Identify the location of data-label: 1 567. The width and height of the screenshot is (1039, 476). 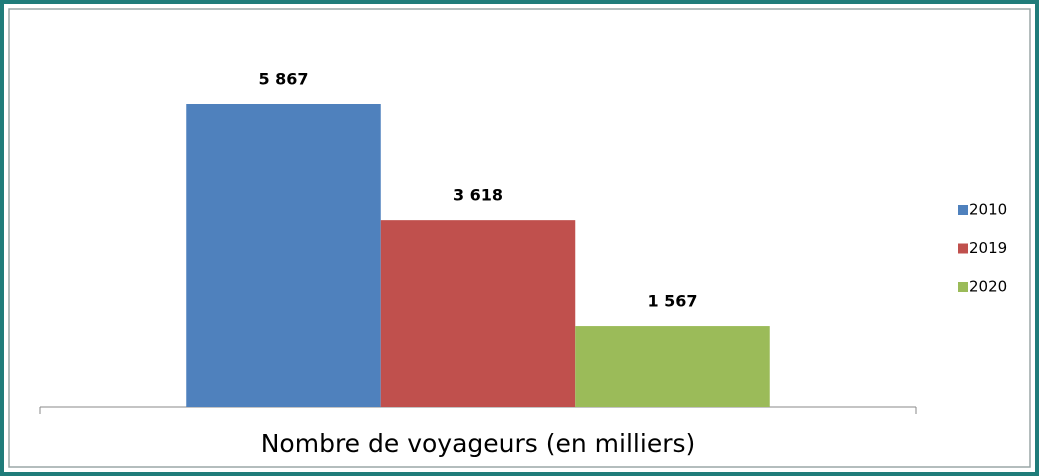
(672, 301).